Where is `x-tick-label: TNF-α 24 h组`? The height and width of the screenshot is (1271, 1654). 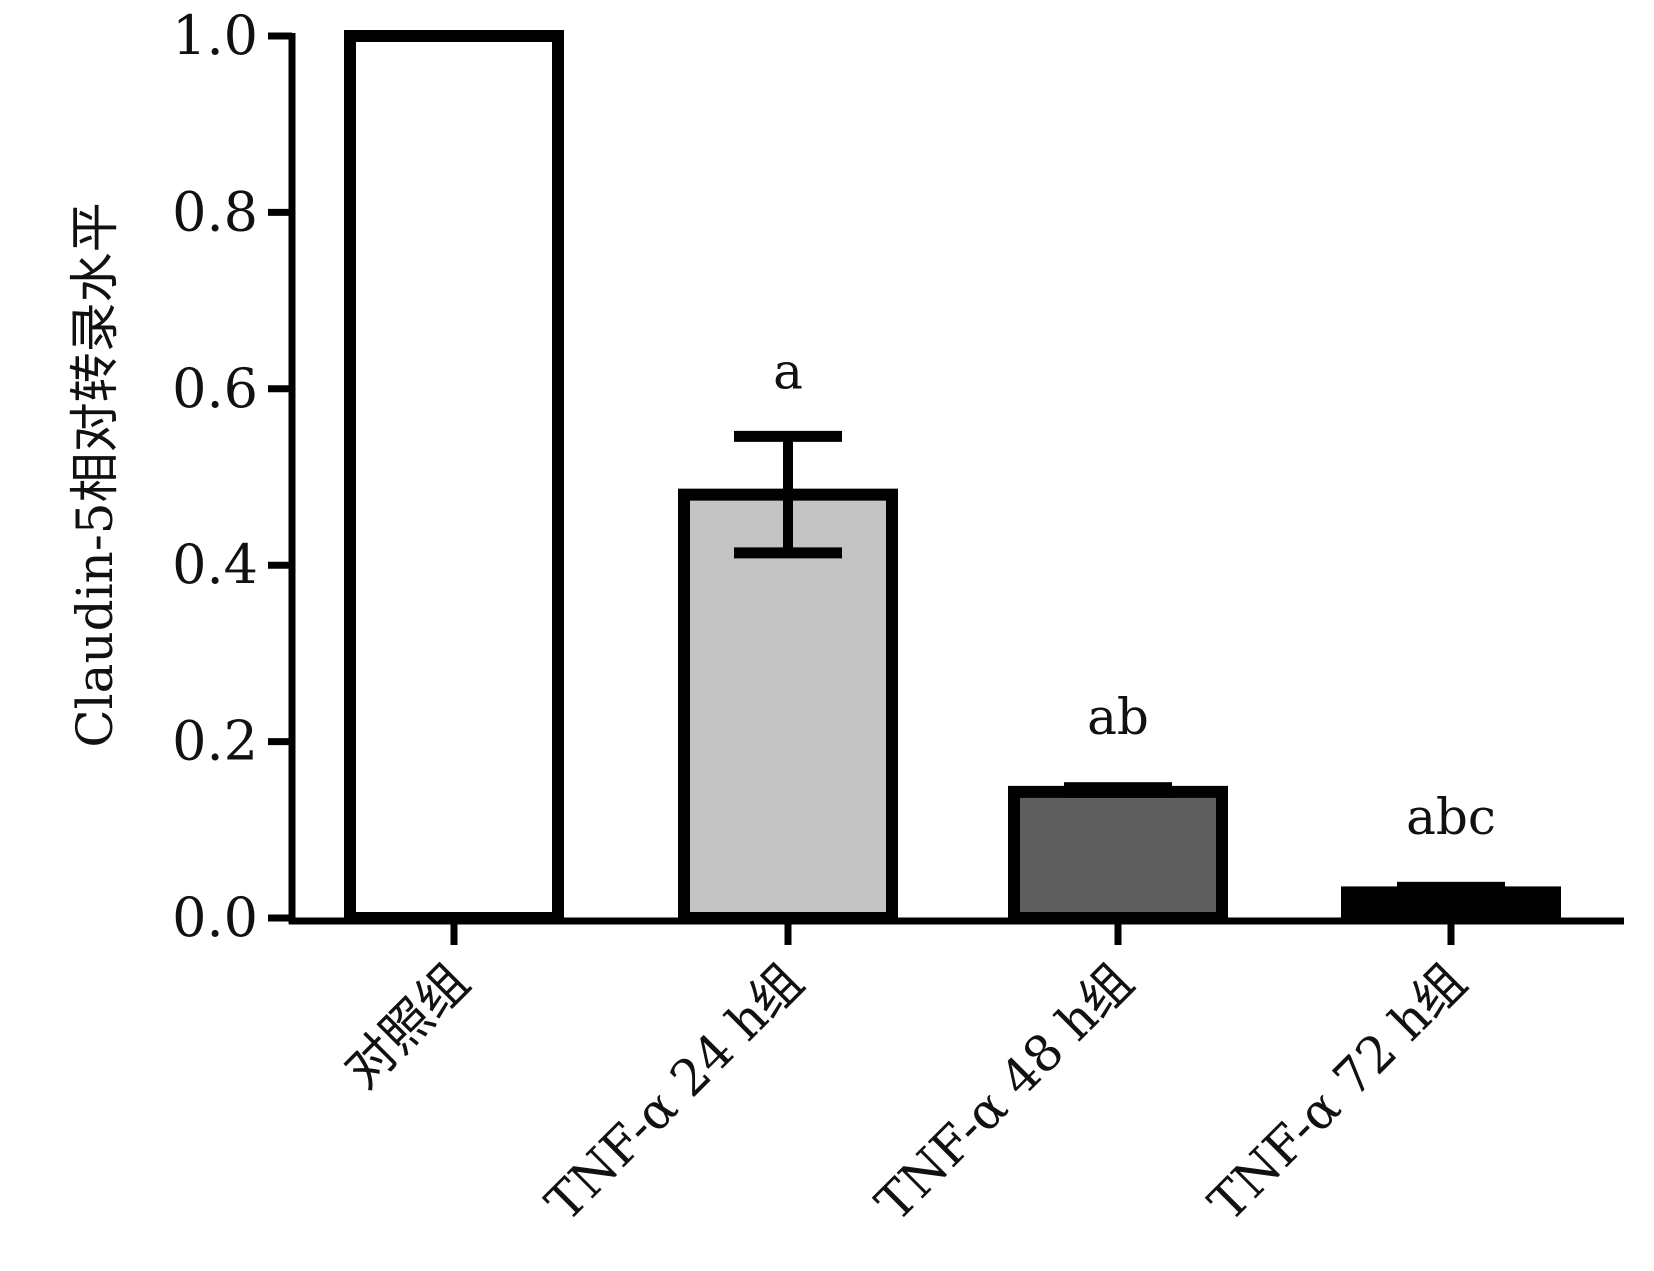
x-tick-label: TNF-α 24 h组 is located at coordinates (675, 1092).